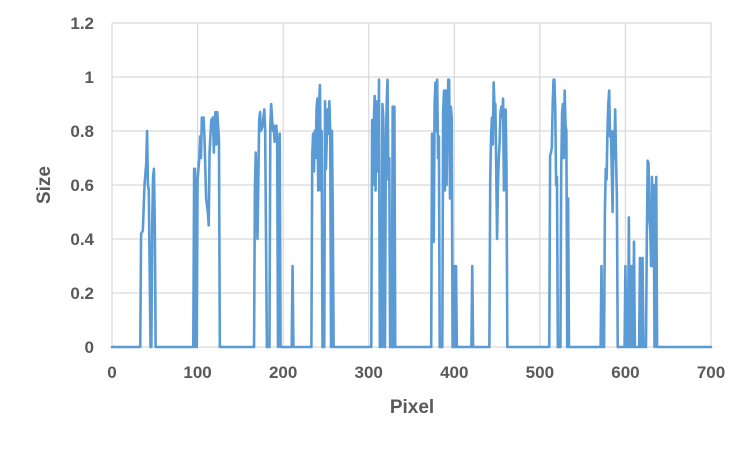 The height and width of the screenshot is (455, 750). What do you see at coordinates (369, 372) in the screenshot?
I see `x-tick-label: 300` at bounding box center [369, 372].